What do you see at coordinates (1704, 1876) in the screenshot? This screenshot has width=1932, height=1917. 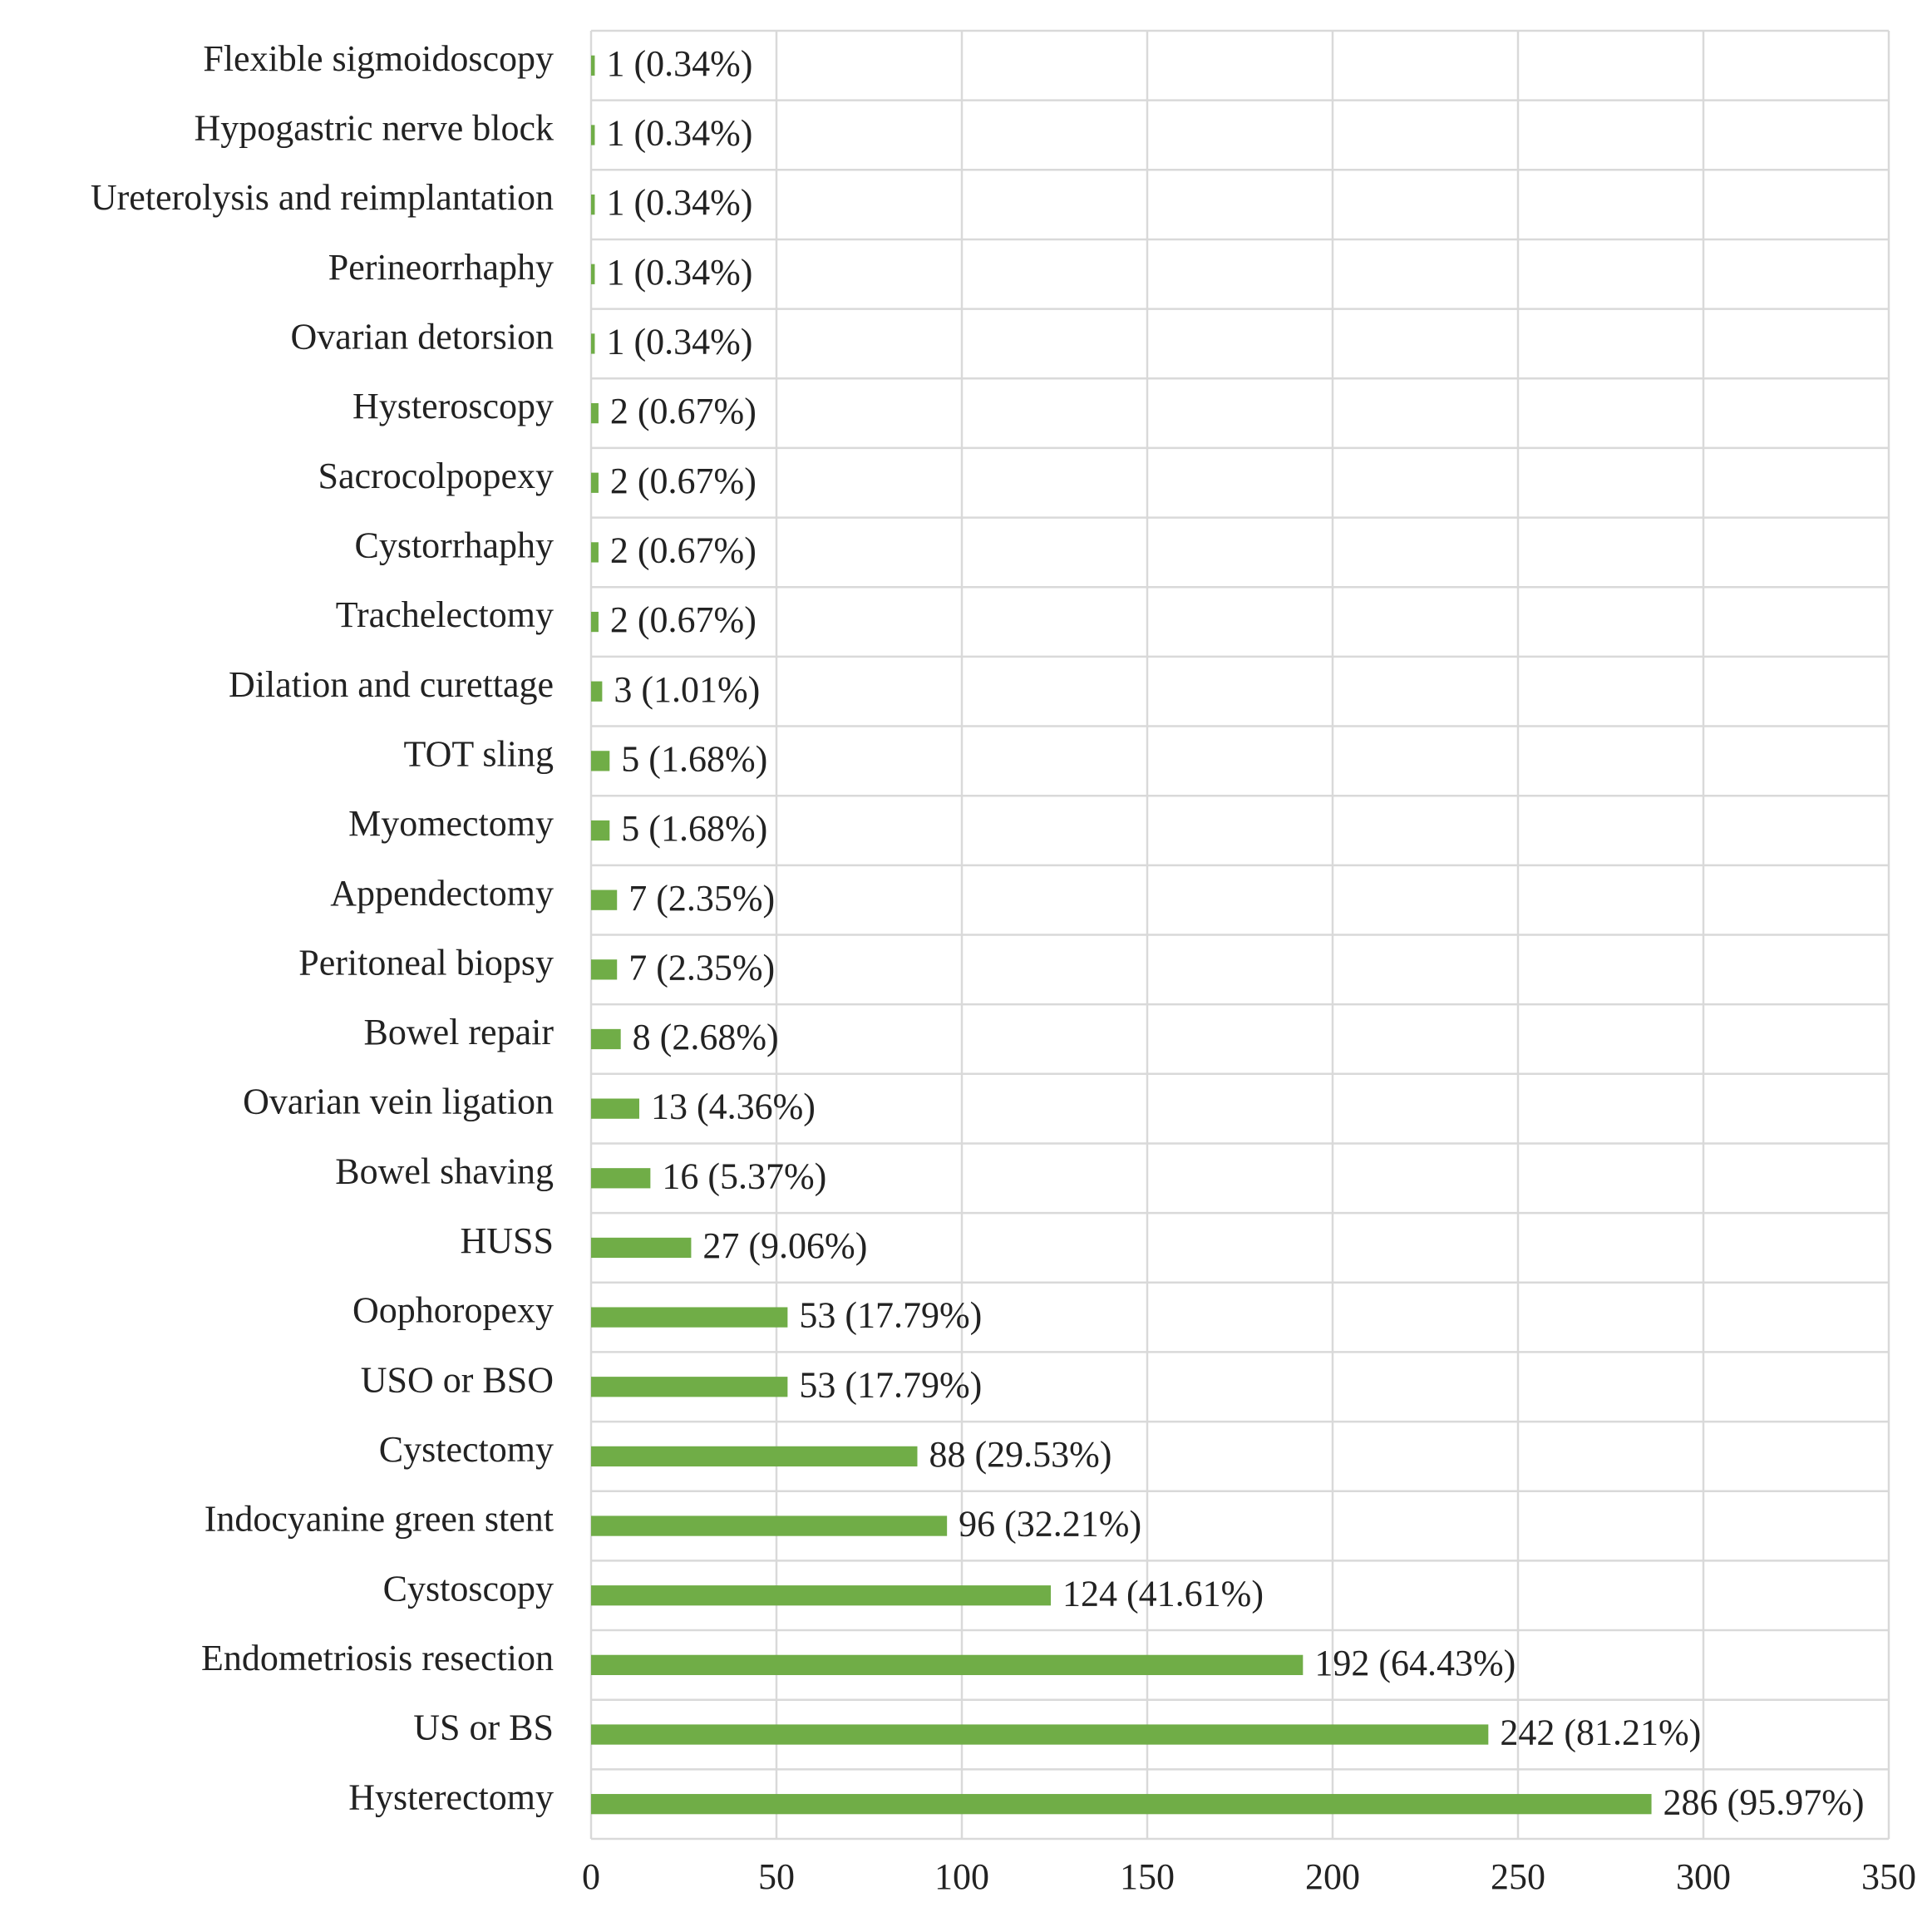 I see `x-tick-label: 300` at bounding box center [1704, 1876].